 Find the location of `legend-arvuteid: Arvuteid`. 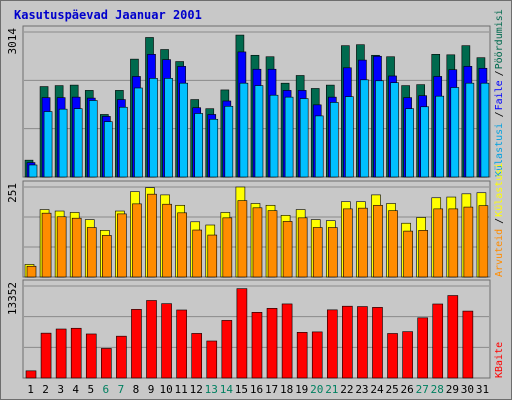

legend-arvuteid: Arvuteid is located at coordinates (499, 253).